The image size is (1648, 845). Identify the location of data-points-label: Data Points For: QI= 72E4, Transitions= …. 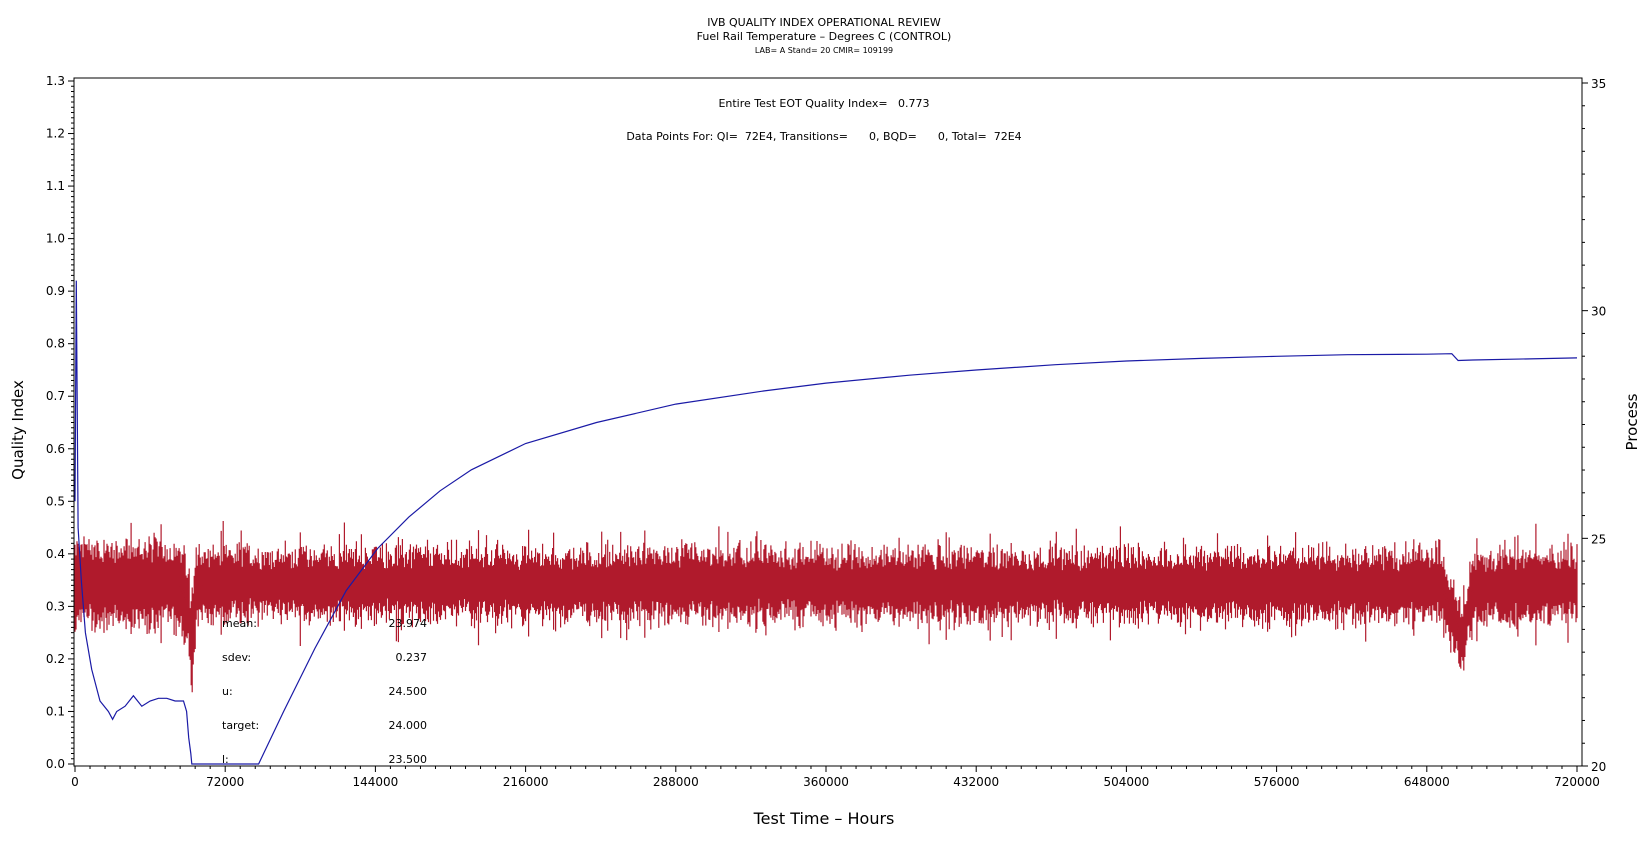
(823, 136).